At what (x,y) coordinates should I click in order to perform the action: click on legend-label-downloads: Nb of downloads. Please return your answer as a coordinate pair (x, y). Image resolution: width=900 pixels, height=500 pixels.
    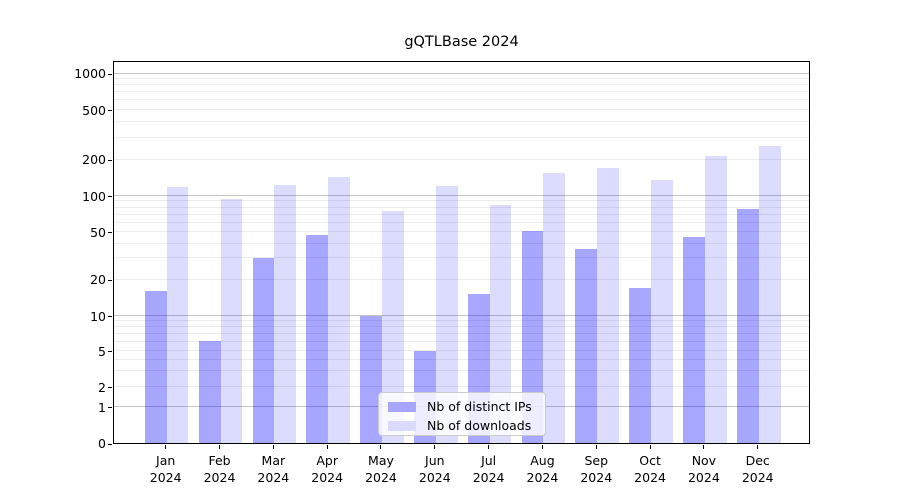
    Looking at the image, I should click on (479, 425).